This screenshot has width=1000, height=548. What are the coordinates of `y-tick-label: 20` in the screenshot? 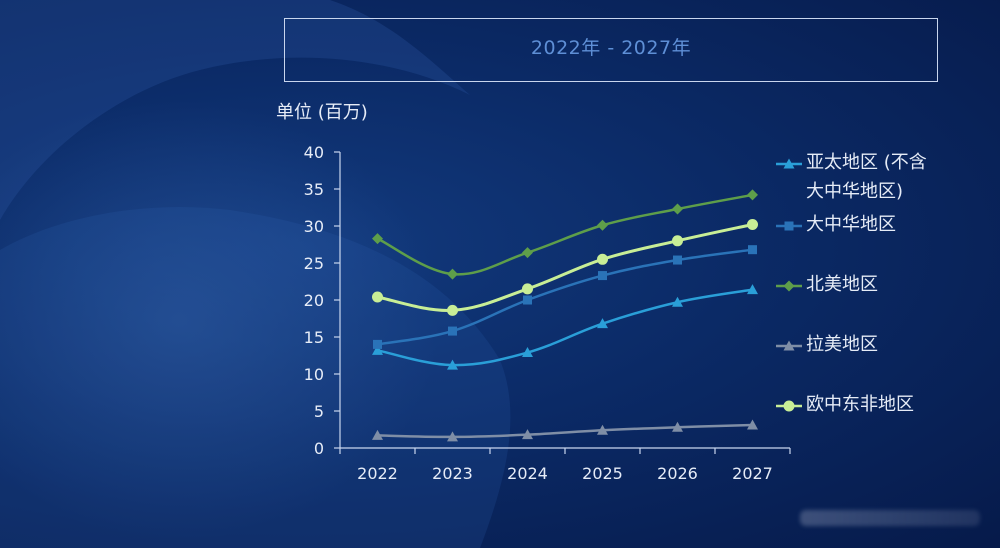 It's located at (314, 300).